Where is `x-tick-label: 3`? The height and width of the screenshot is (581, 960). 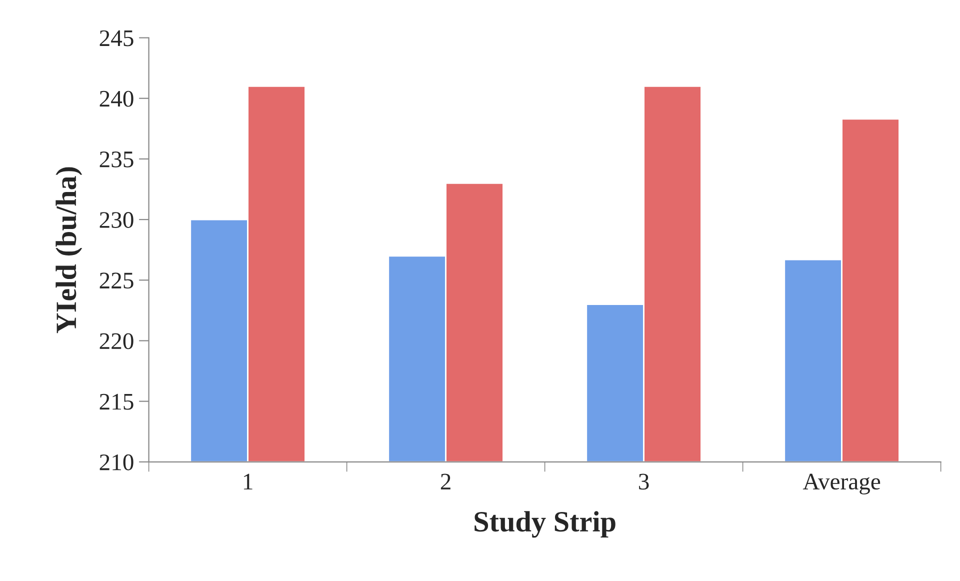 x-tick-label: 3 is located at coordinates (644, 482).